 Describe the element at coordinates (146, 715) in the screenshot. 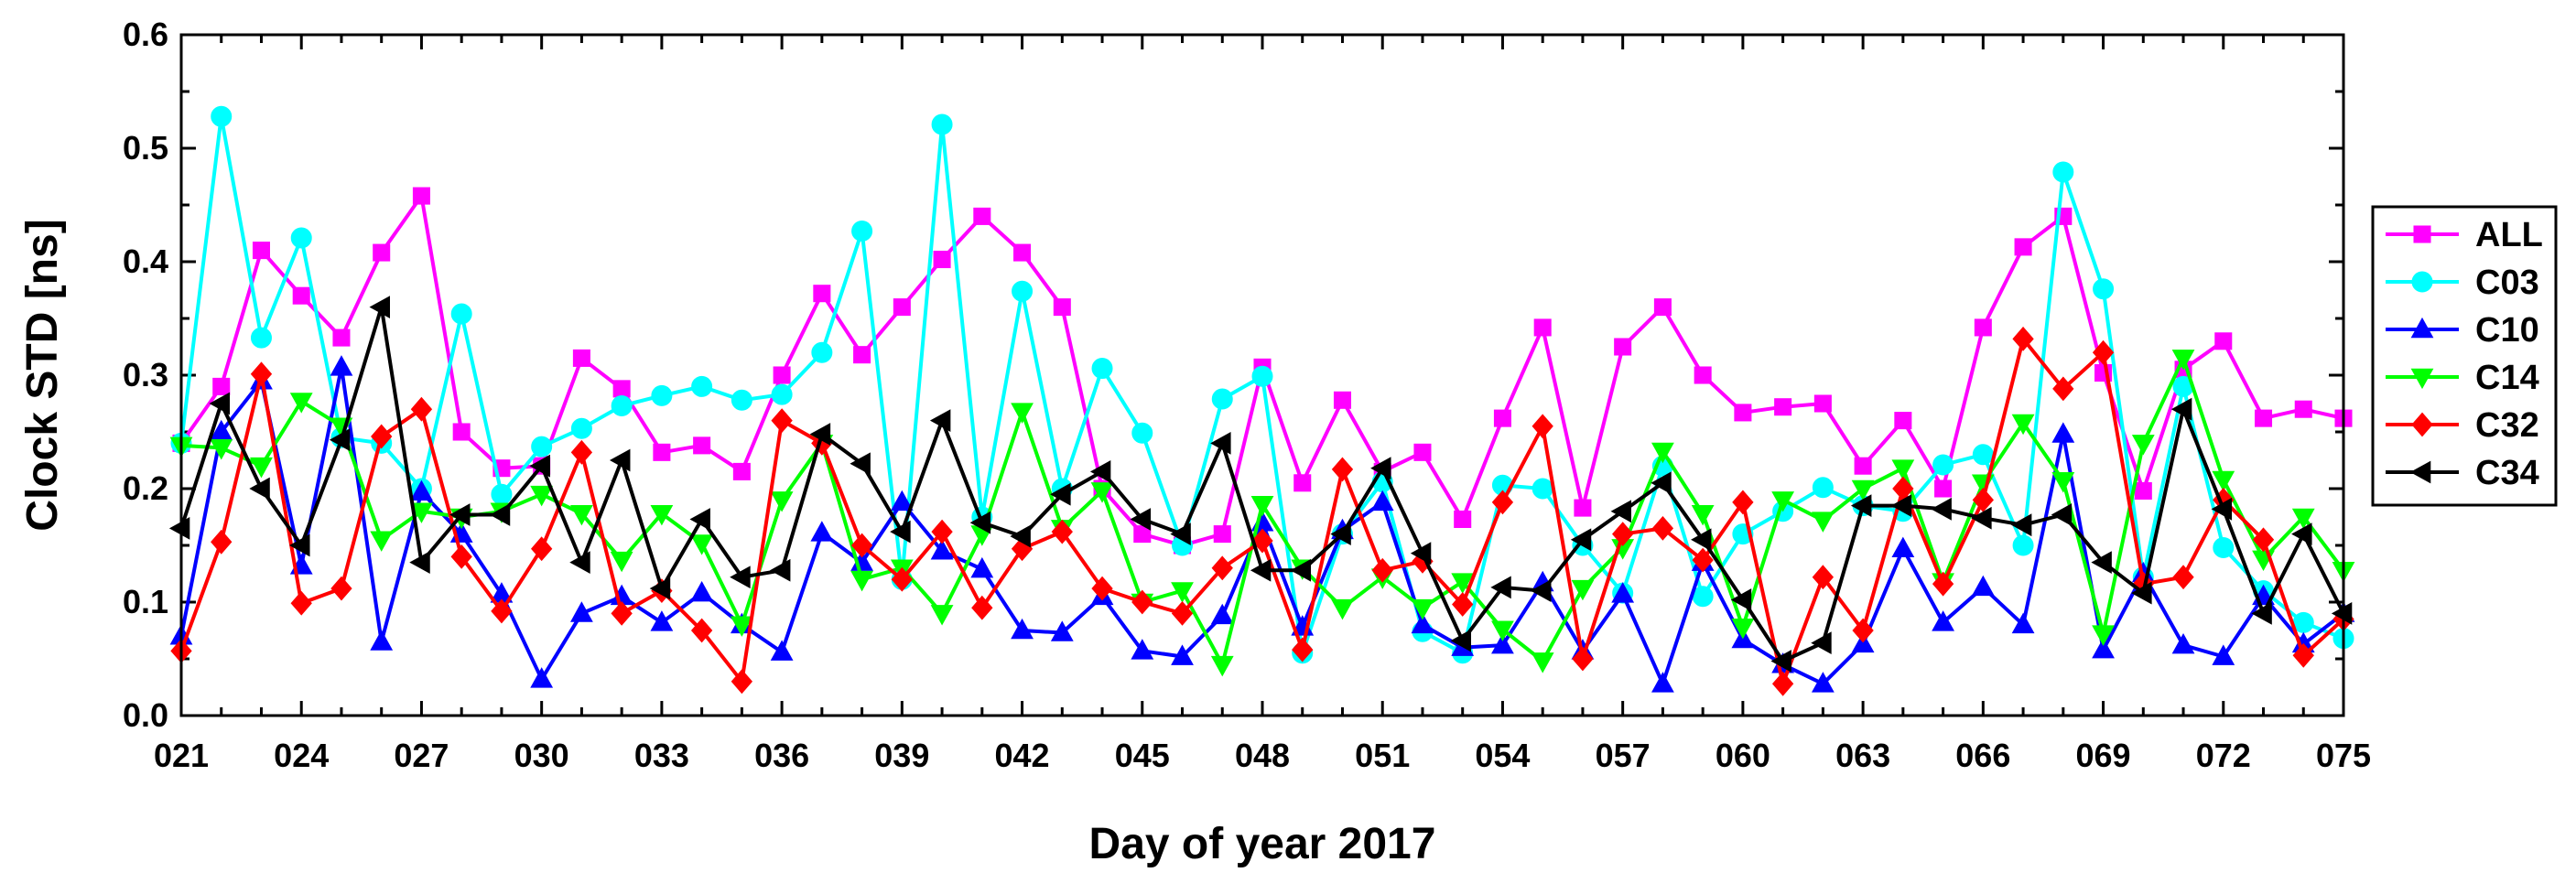

I see `y-tick-label: 0.0` at that location.